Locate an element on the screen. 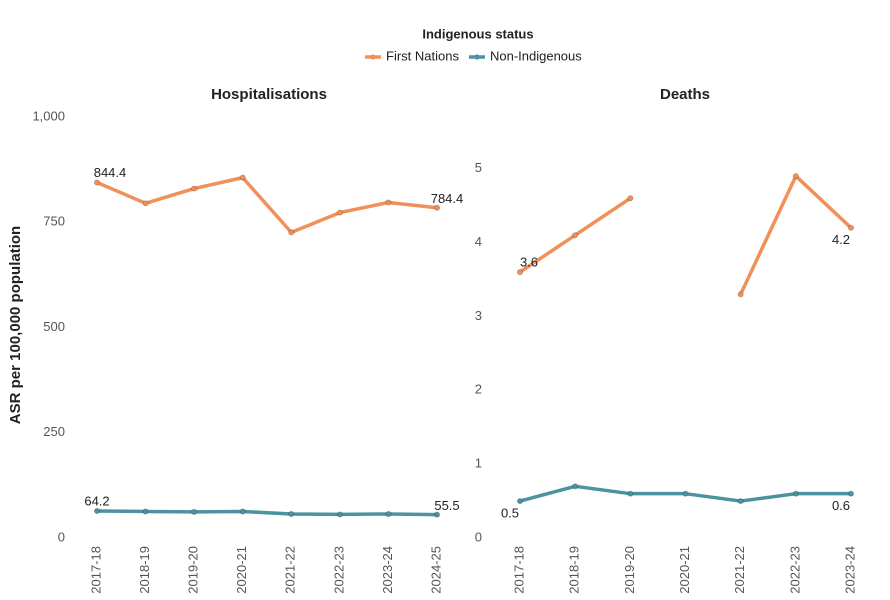 This screenshot has height=600, width=890. data-label: 0.6 is located at coordinates (841, 505).